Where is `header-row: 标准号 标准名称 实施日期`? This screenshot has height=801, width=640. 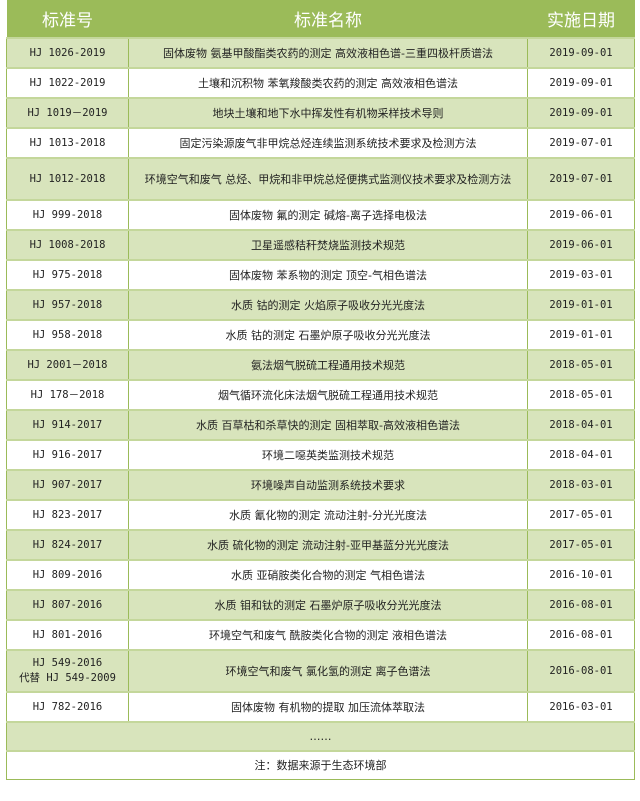 header-row: 标准号 标准名称 实施日期 is located at coordinates (320, 19).